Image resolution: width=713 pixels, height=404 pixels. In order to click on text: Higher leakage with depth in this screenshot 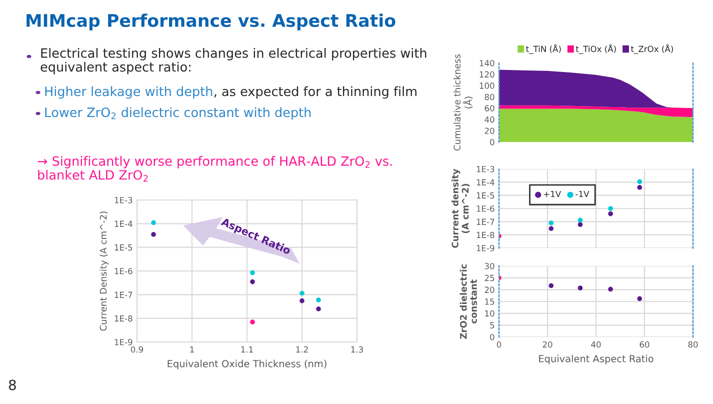, I will do `click(128, 92)`.